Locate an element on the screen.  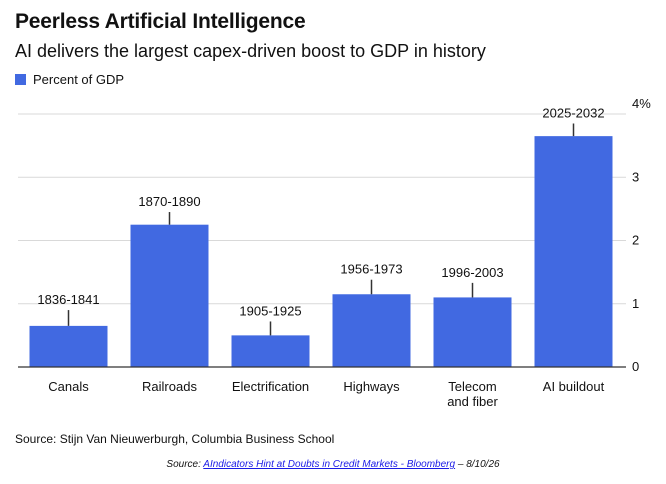
y-tick-label: 3 is located at coordinates (635, 176).